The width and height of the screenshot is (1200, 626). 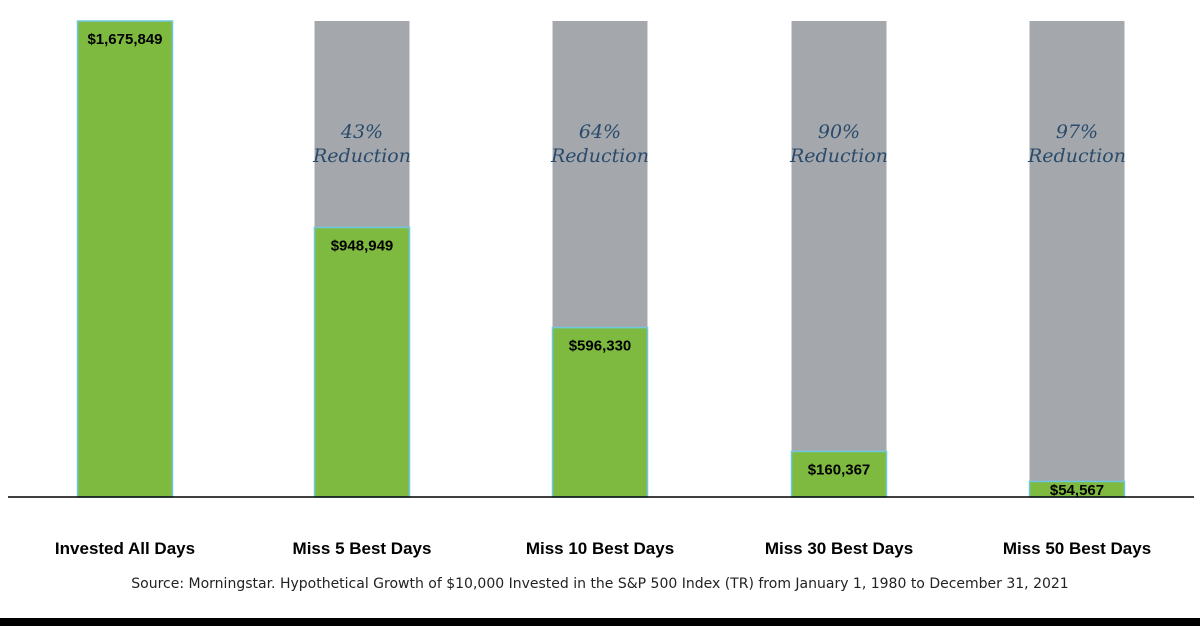 What do you see at coordinates (839, 548) in the screenshot?
I see `category-label-3: Miss 30 Best Days` at bounding box center [839, 548].